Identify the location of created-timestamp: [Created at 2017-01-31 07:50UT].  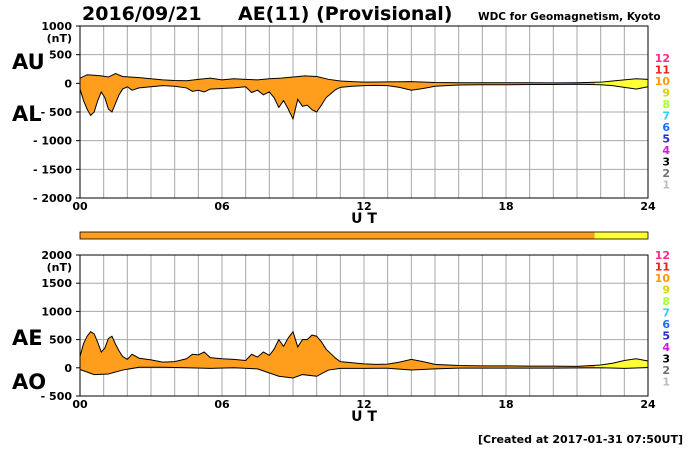
(581, 439).